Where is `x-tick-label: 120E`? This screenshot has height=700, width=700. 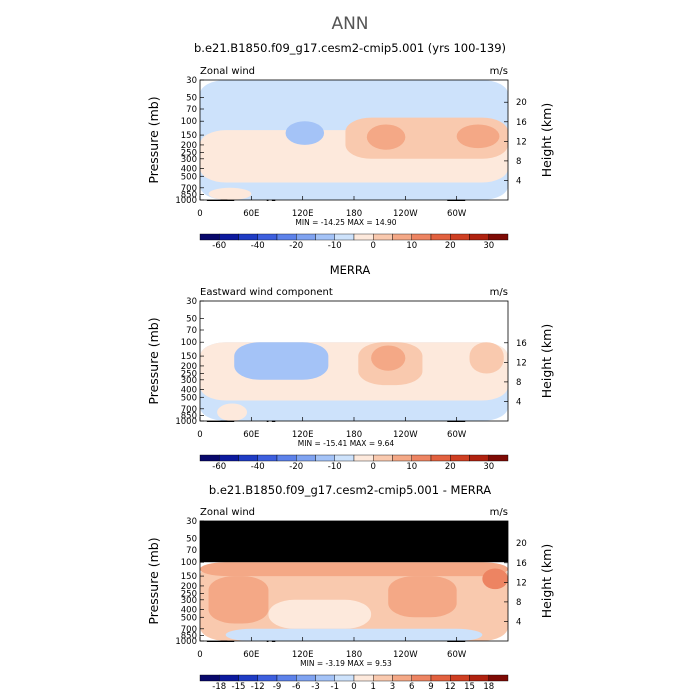
x-tick-label: 120E is located at coordinates (303, 435).